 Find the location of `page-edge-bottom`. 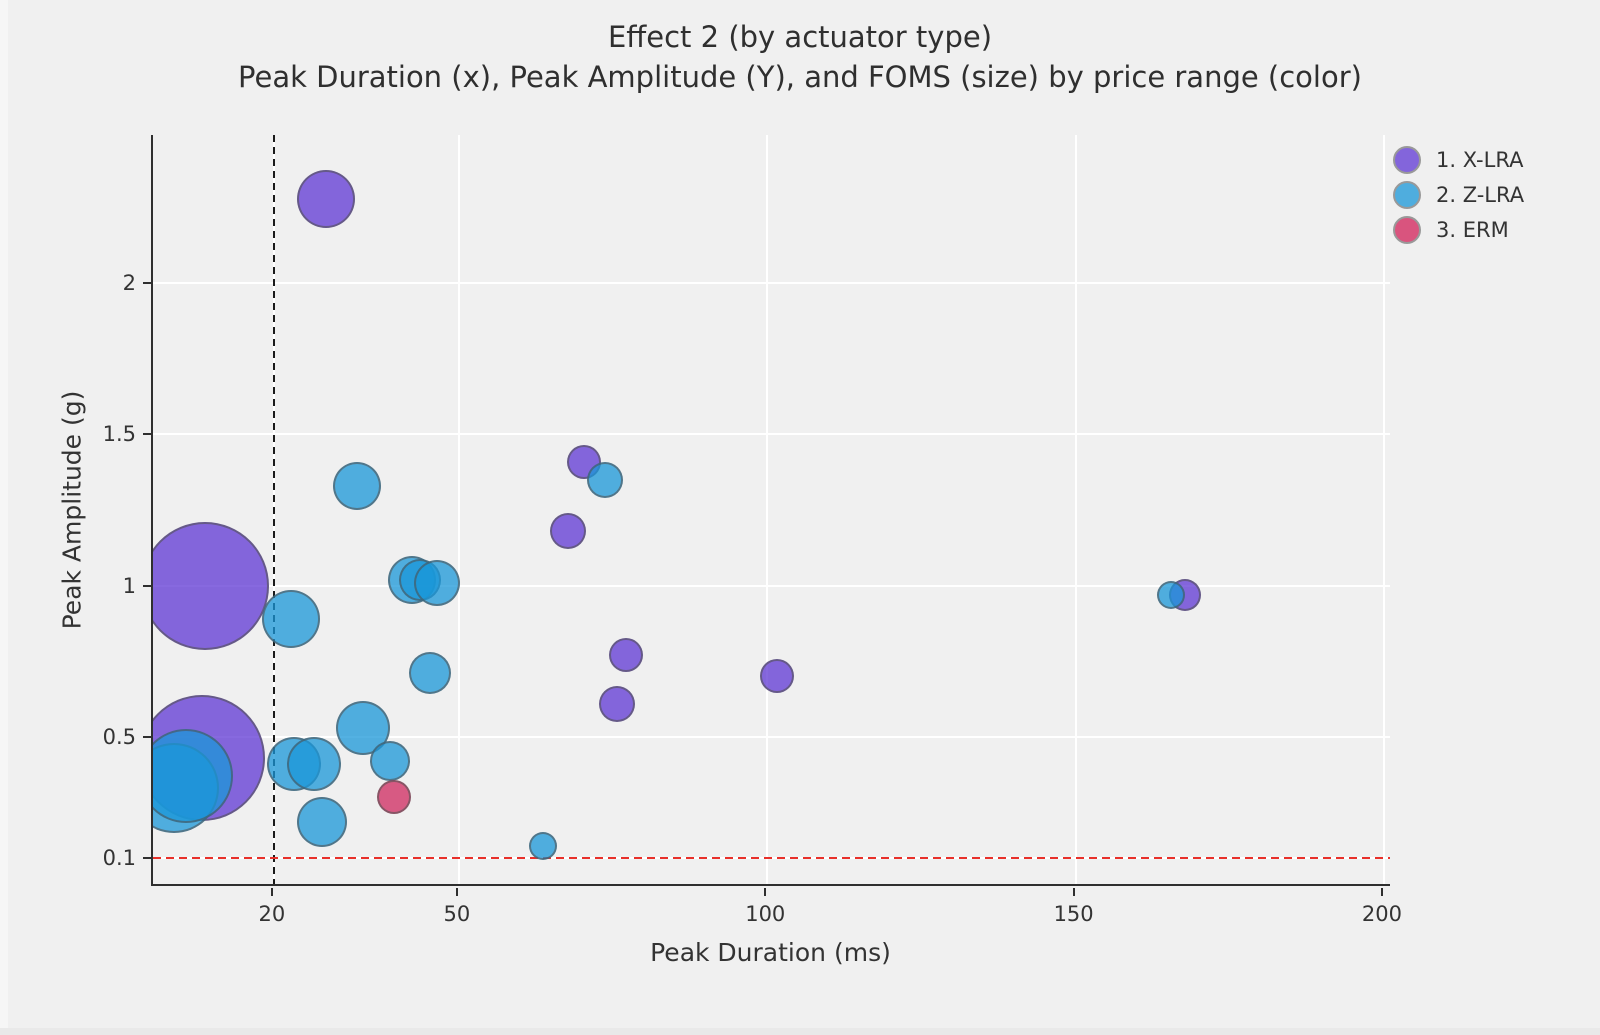

page-edge-bottom is located at coordinates (800, 1031).